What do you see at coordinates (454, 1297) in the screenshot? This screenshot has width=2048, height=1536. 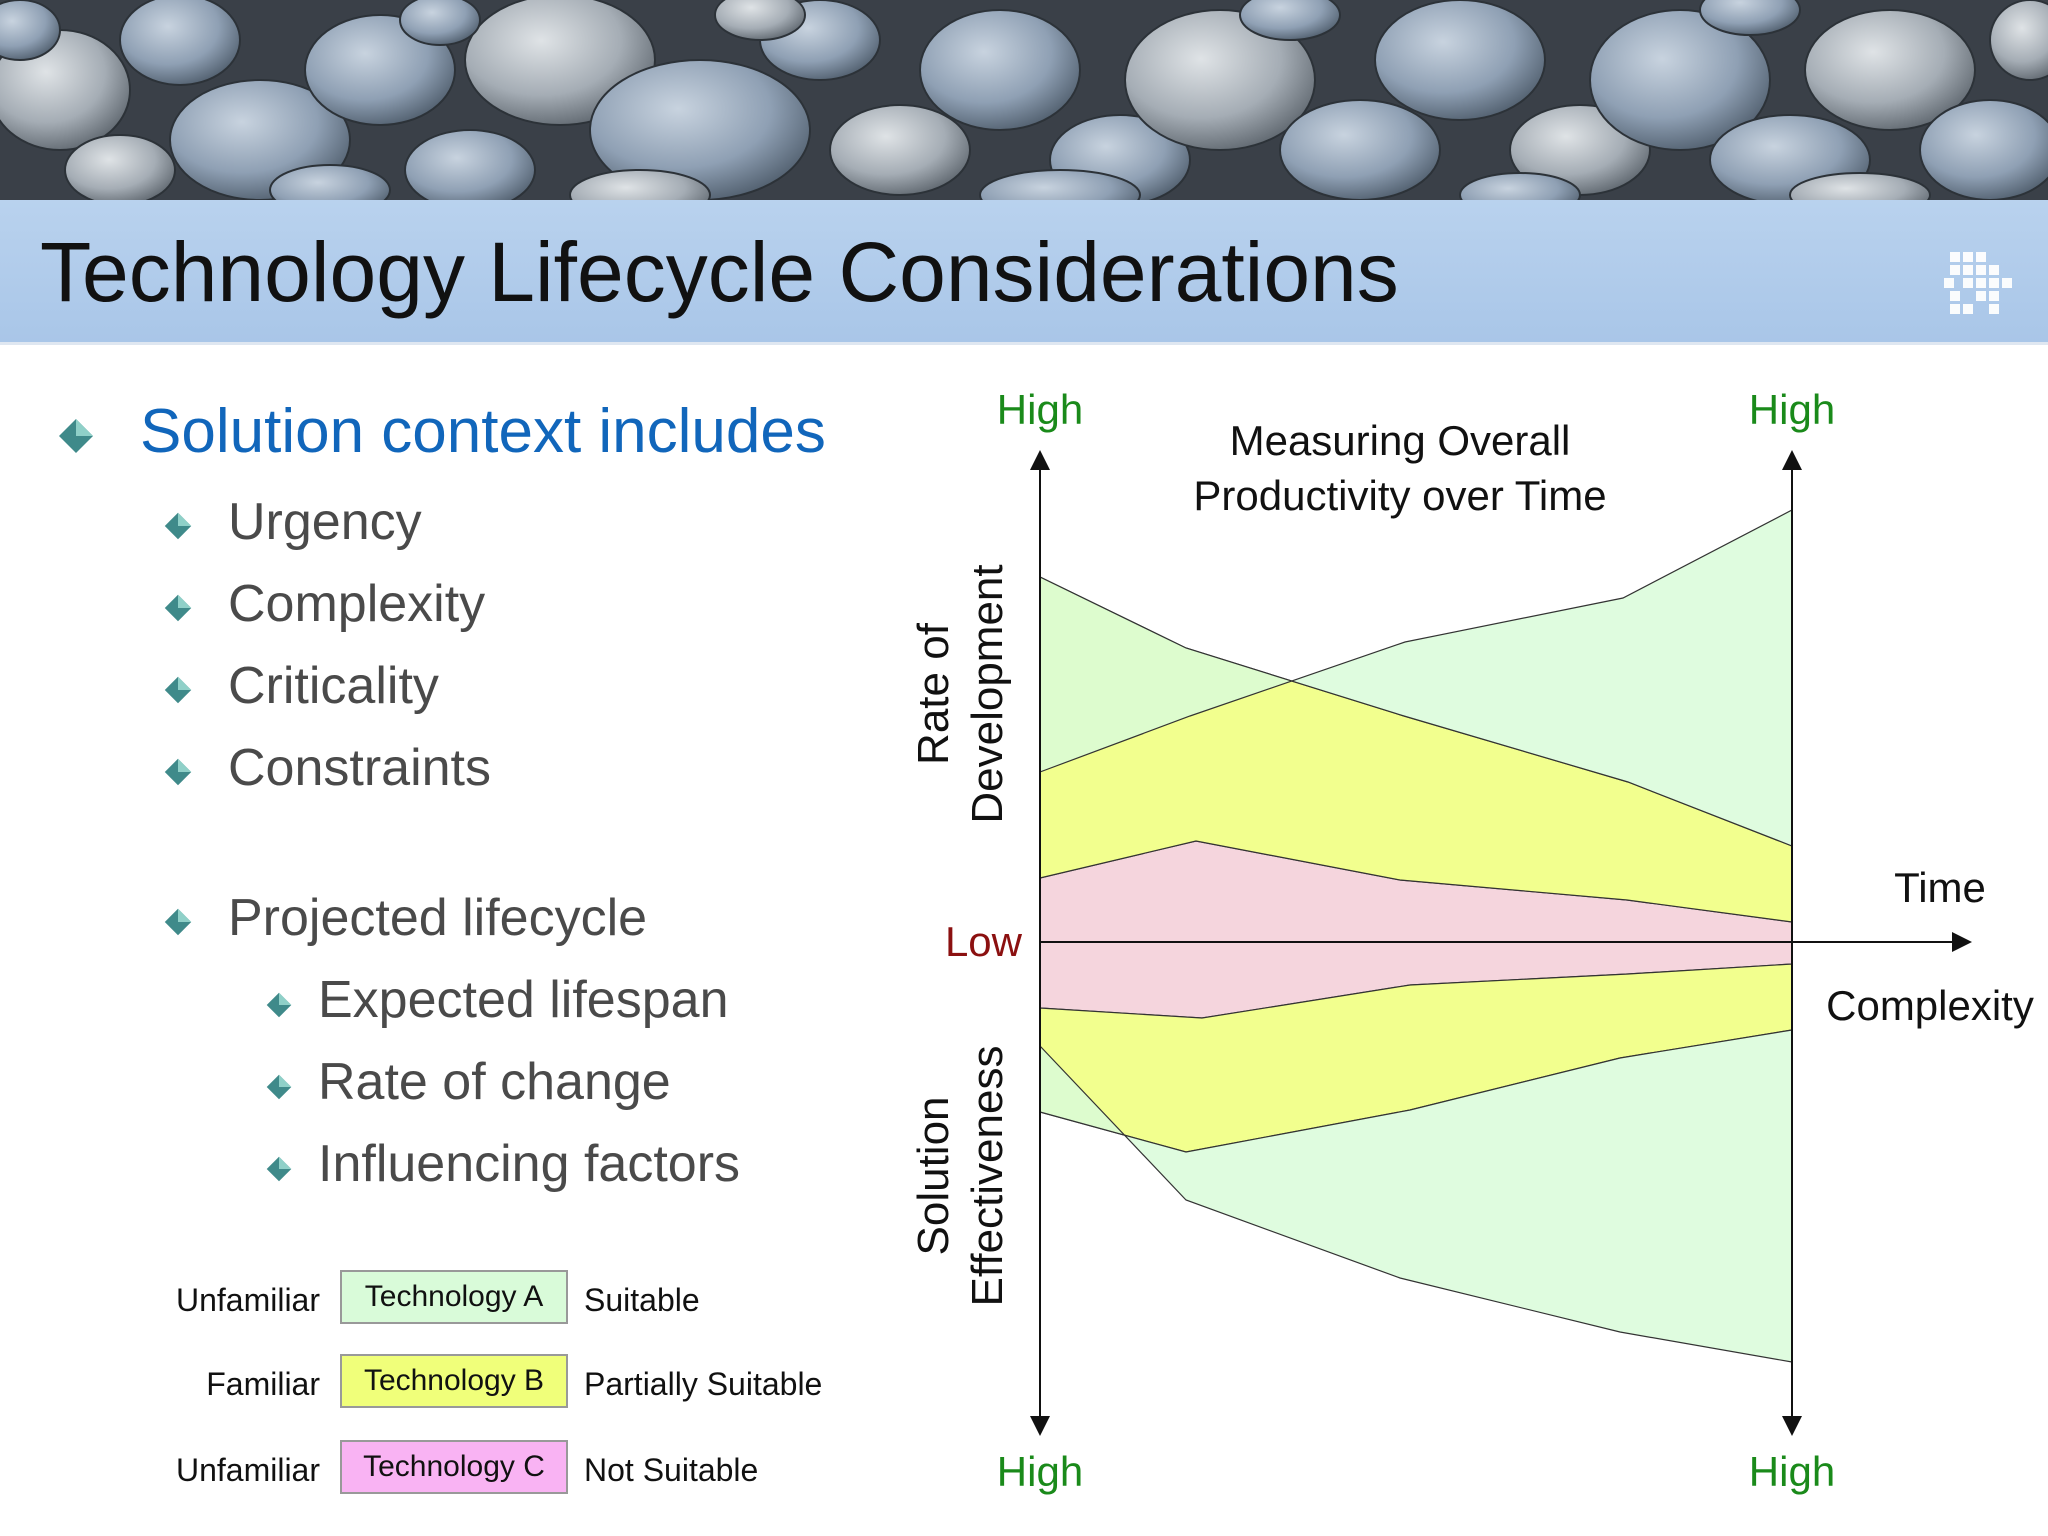 I see `legend-box-technology-a: Technology A` at bounding box center [454, 1297].